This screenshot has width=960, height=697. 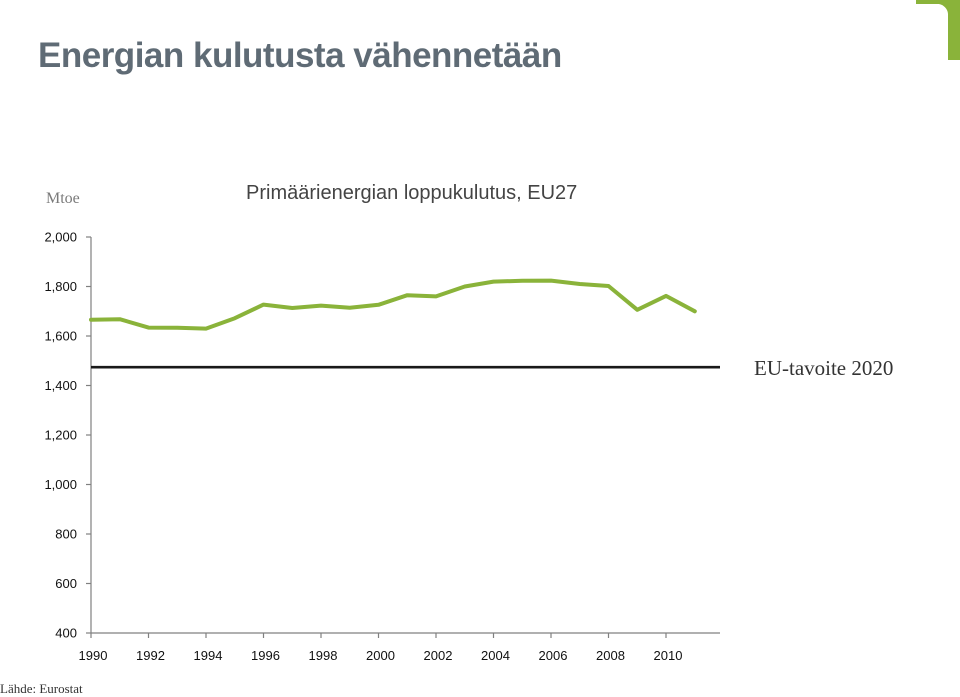 I want to click on x-tick-label: 1992, so click(x=150, y=655).